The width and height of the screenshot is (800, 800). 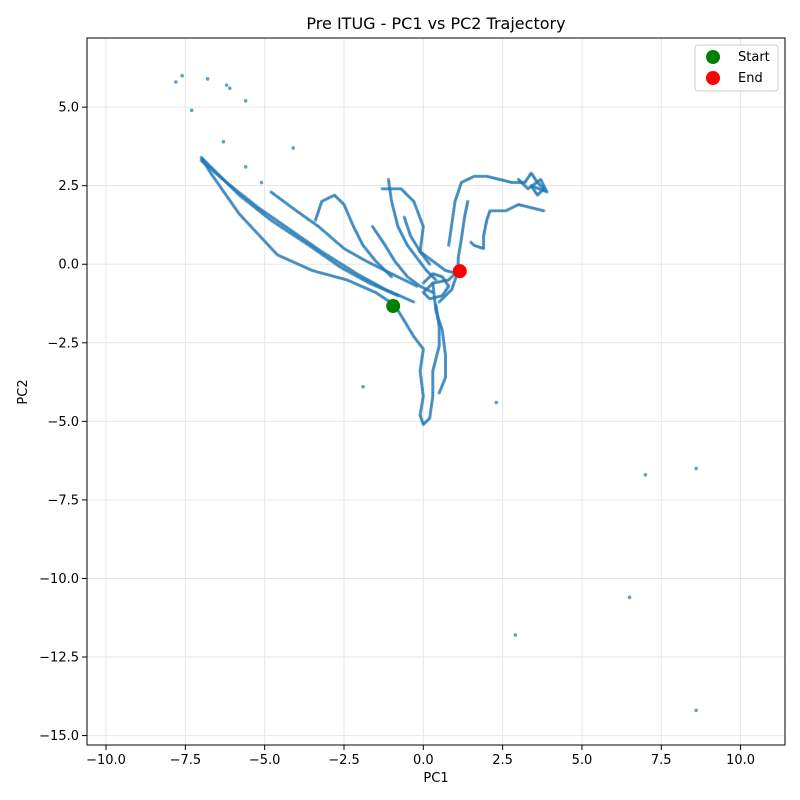 What do you see at coordinates (713, 57) in the screenshot?
I see `legend-start-marker` at bounding box center [713, 57].